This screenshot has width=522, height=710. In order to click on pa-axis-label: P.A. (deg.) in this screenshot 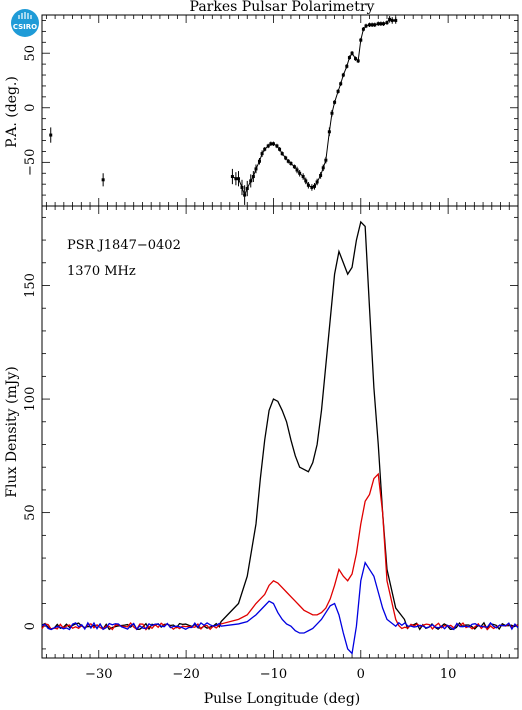, I will do `click(12, 112)`.